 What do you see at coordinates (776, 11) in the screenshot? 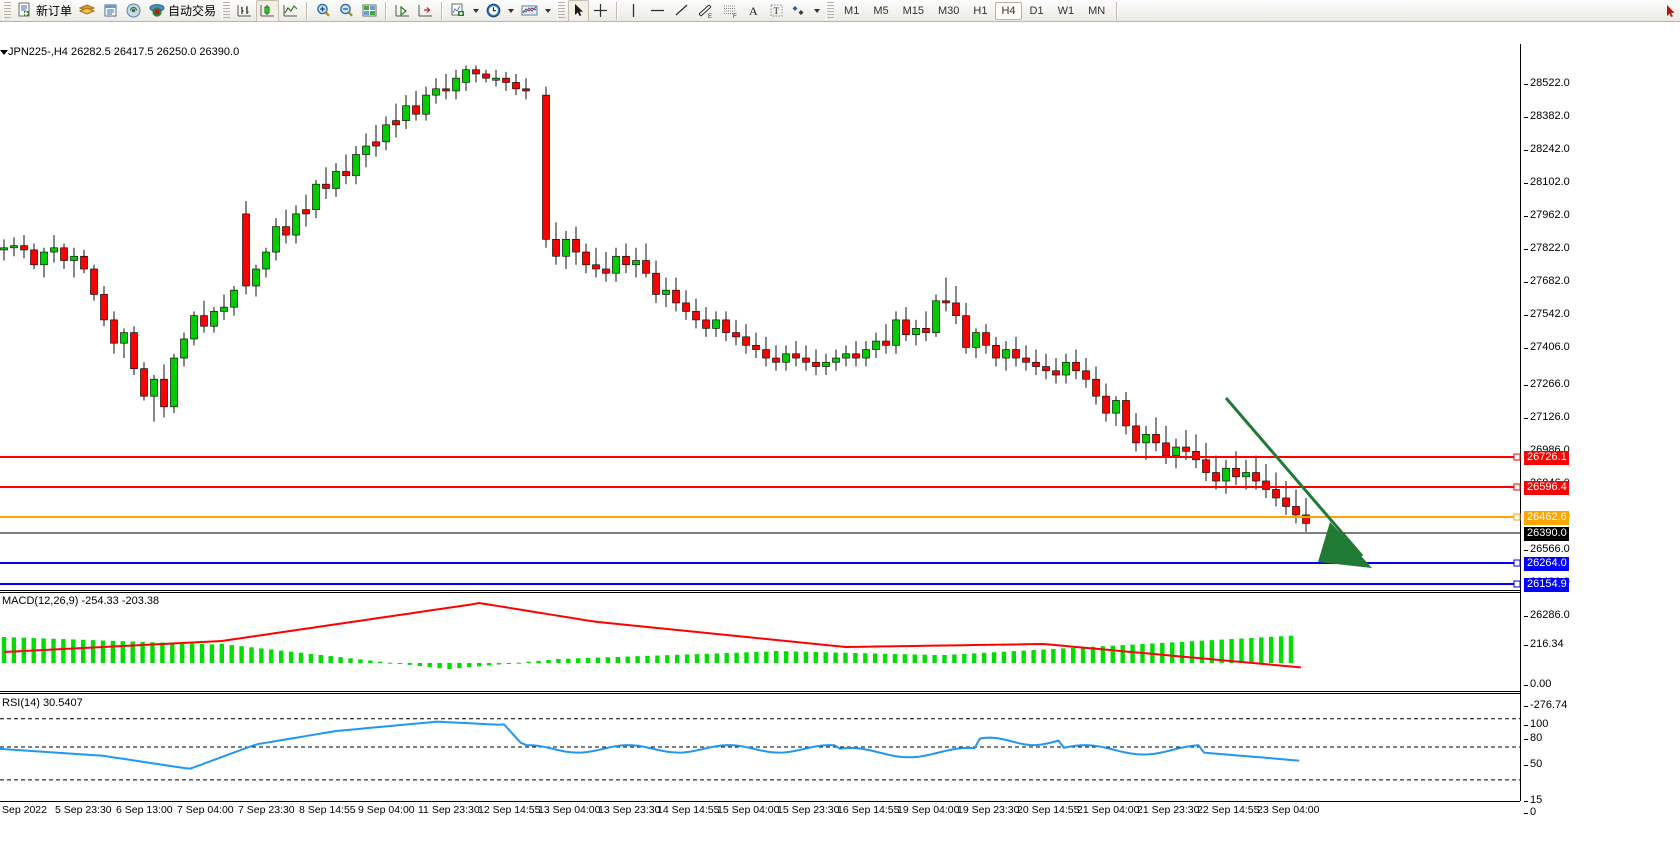
I see `text-label-button: T` at bounding box center [776, 11].